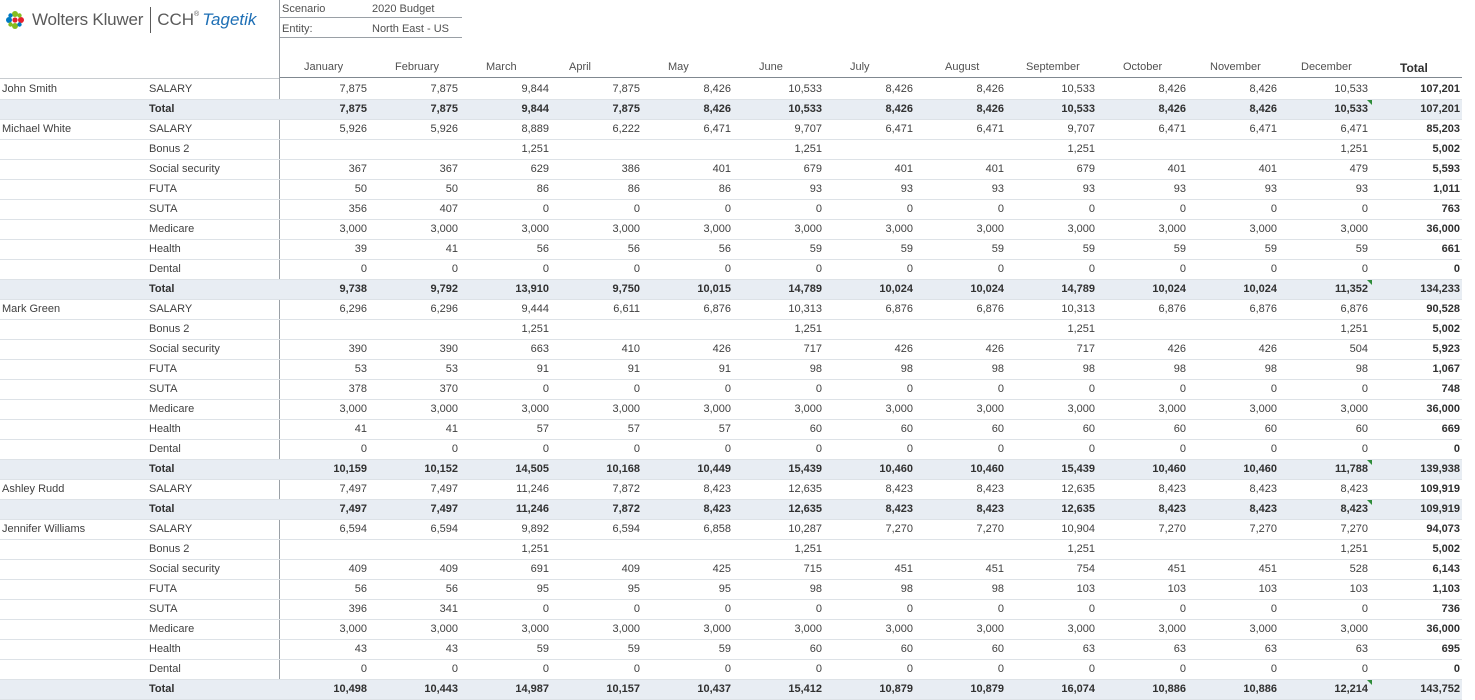 The height and width of the screenshot is (700, 1475). Describe the element at coordinates (1351, 89) in the screenshot. I see `value-cell-december: 10,533` at that location.